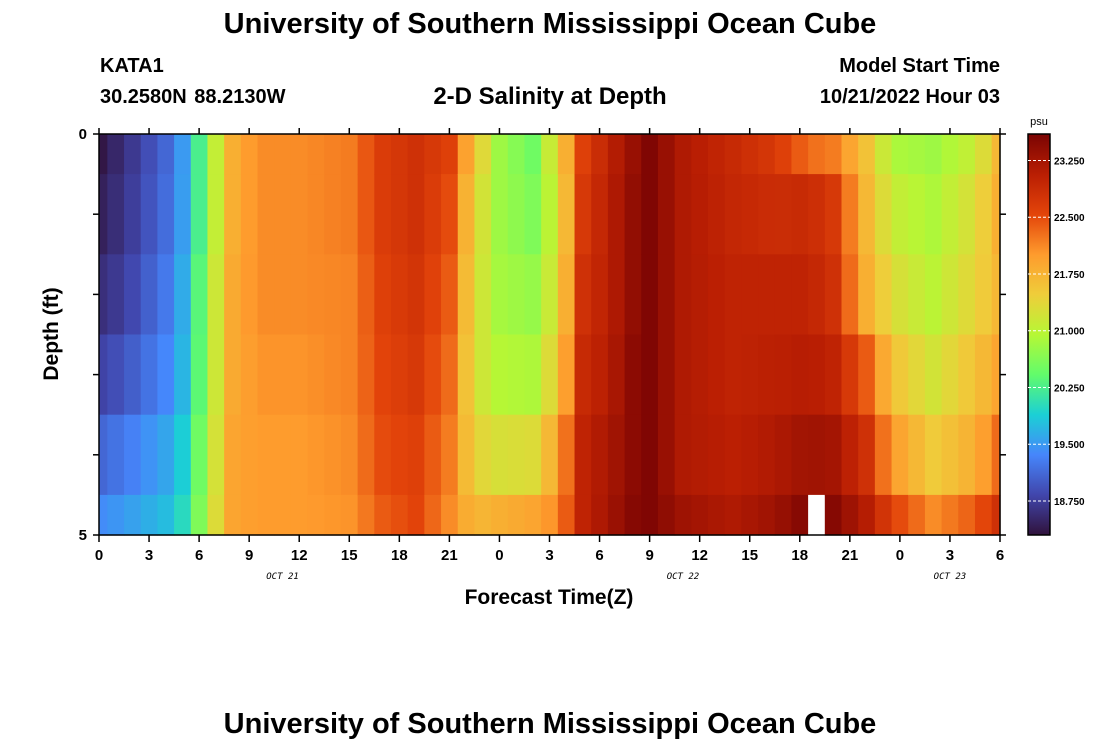 The height and width of the screenshot is (750, 1100). What do you see at coordinates (799, 555) in the screenshot?
I see `x-tick-label: 18` at bounding box center [799, 555].